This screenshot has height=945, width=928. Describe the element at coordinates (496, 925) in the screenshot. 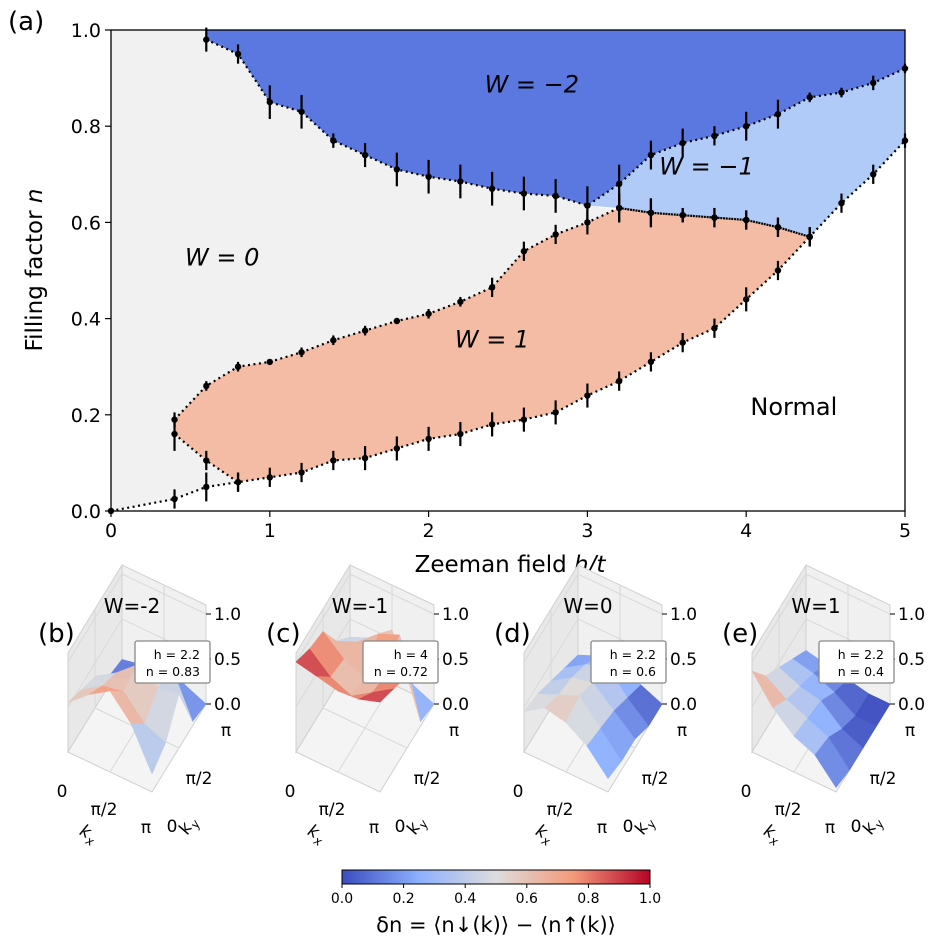

I see `colorbar-label: δn = ⟨n↓(k)⟩ − ⟨n↑(k)⟩` at that location.